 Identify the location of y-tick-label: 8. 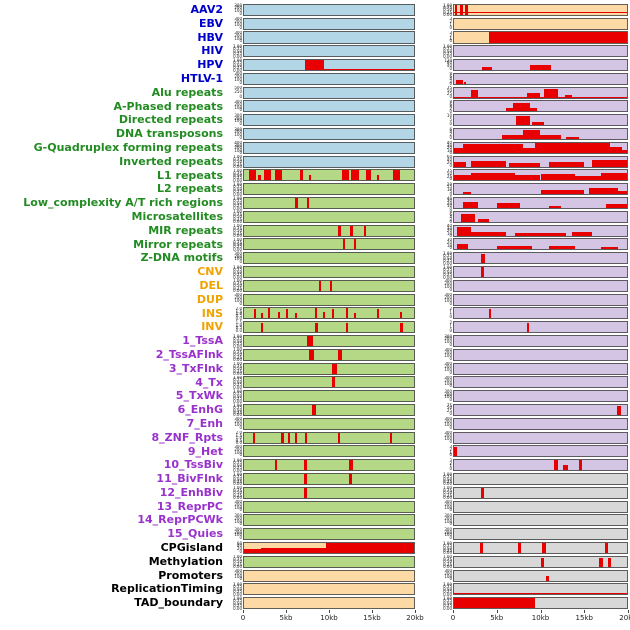
(450, 74).